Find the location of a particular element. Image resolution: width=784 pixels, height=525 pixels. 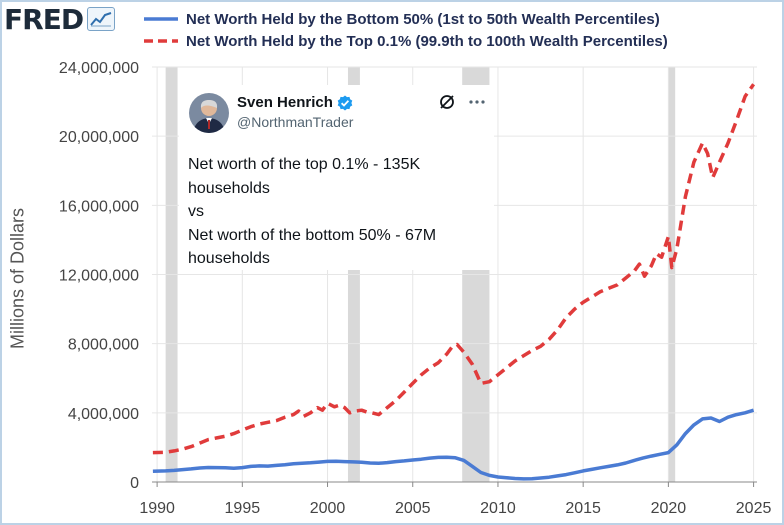

grok-icon is located at coordinates (447, 102).